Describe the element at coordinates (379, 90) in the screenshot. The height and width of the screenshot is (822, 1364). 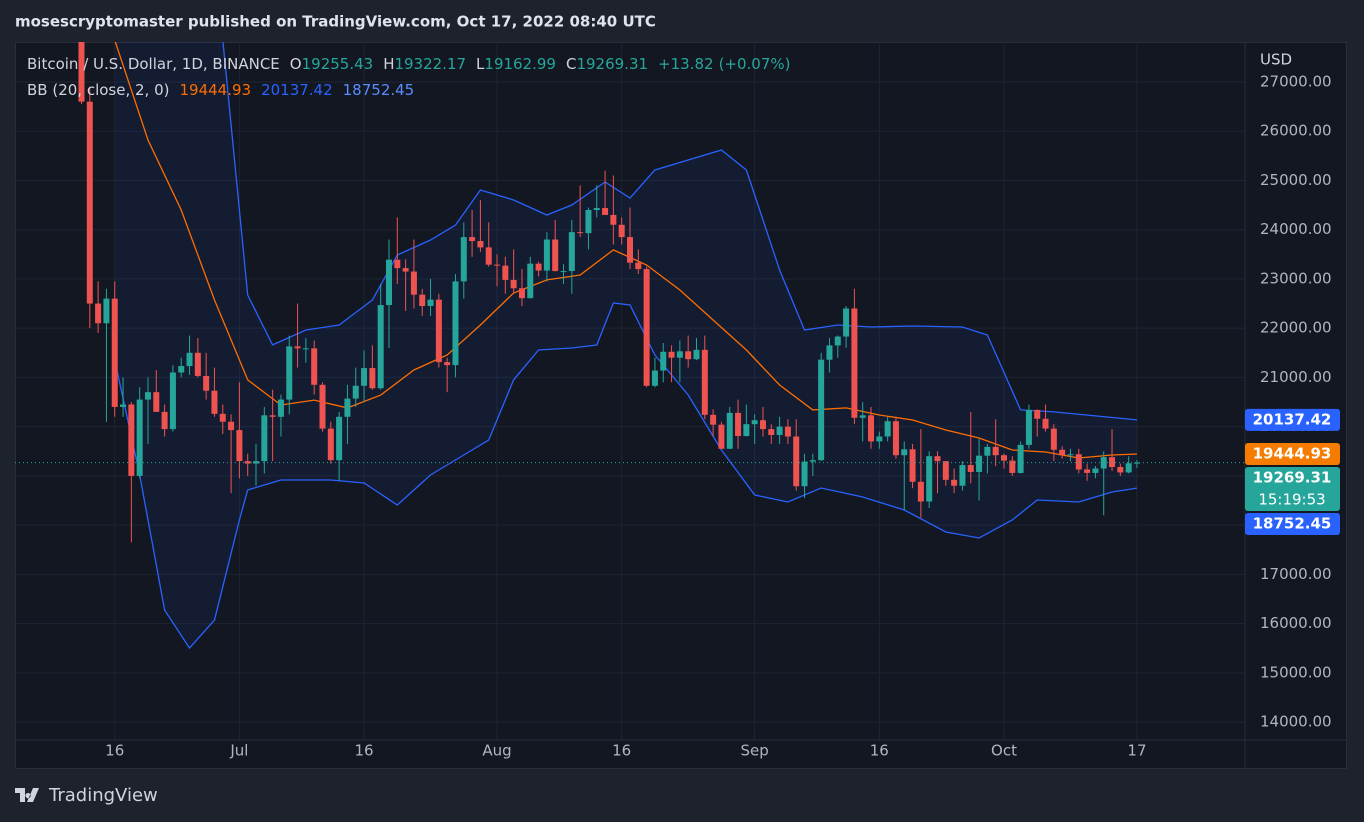
I see `bb-lower-value: 18752.45` at that location.